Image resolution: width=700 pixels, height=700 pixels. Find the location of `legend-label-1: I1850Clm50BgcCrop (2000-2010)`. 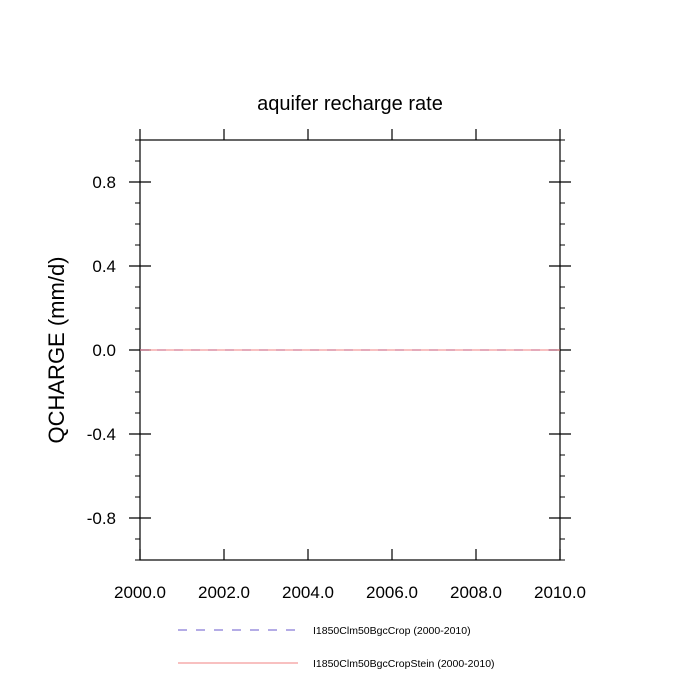

legend-label-1: I1850Clm50BgcCrop (2000-2010) is located at coordinates (392, 631).